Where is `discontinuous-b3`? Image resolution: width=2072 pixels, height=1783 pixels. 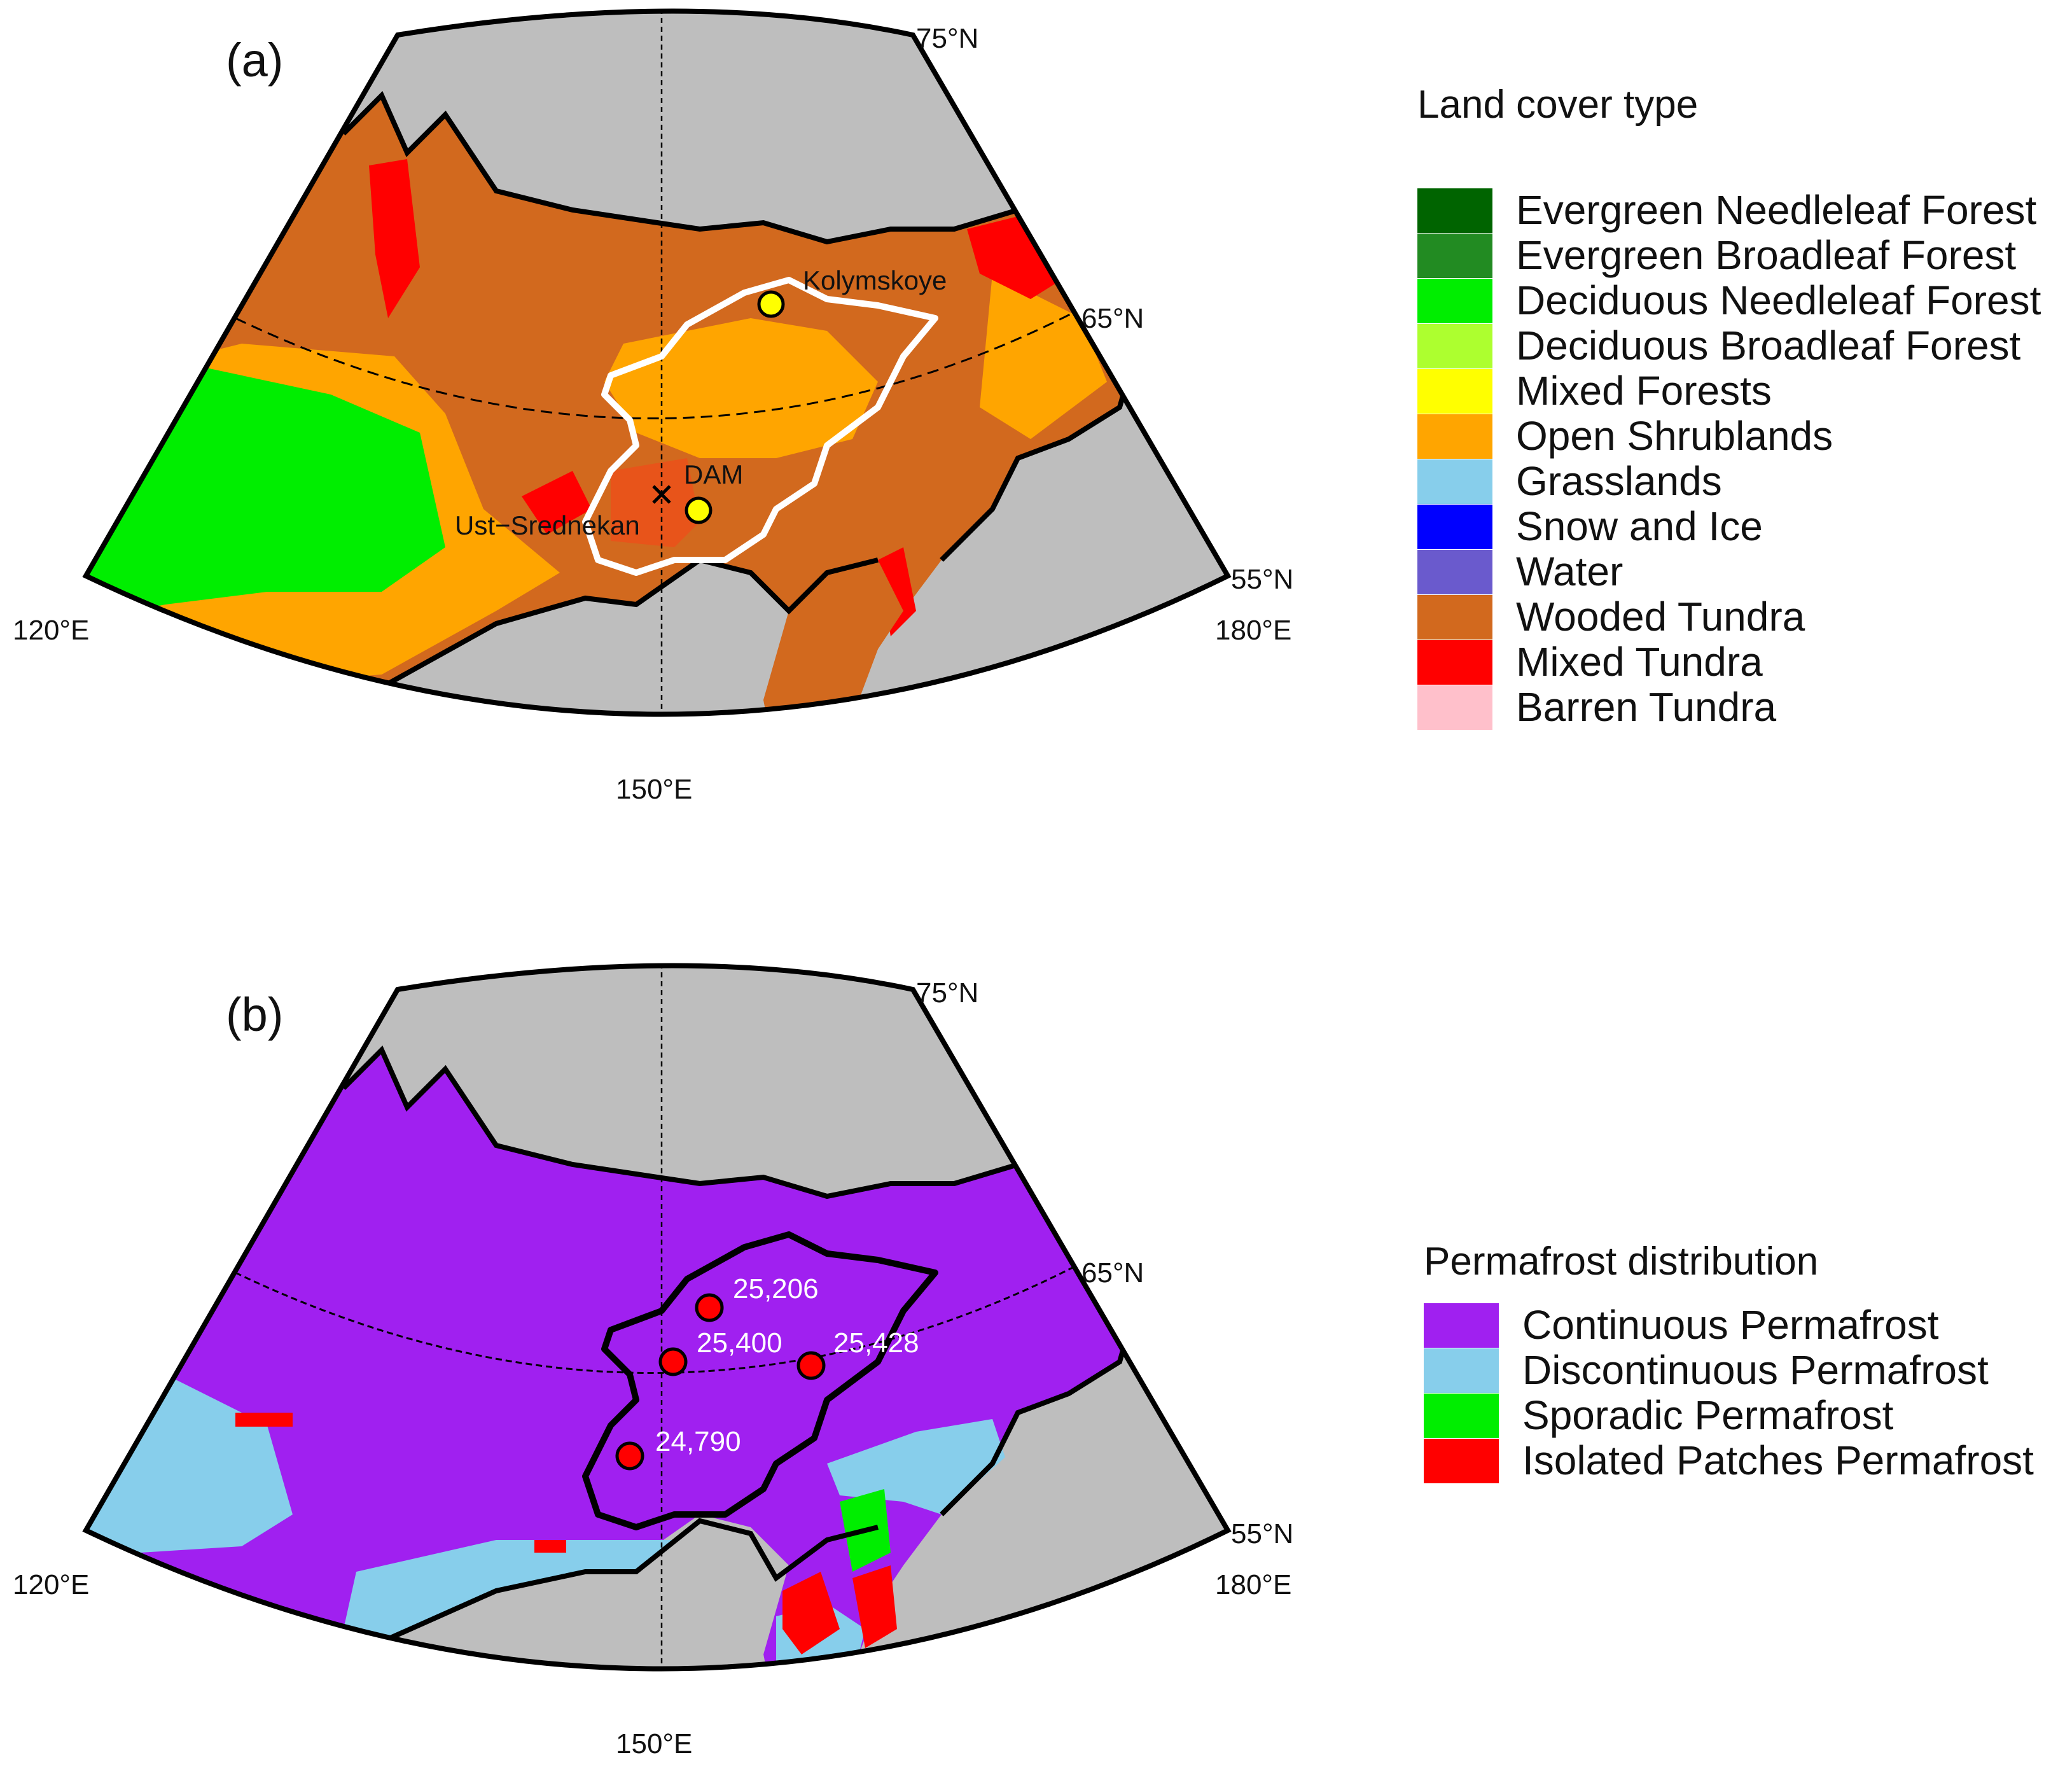
discontinuous-b3 is located at coordinates (916, 1466).